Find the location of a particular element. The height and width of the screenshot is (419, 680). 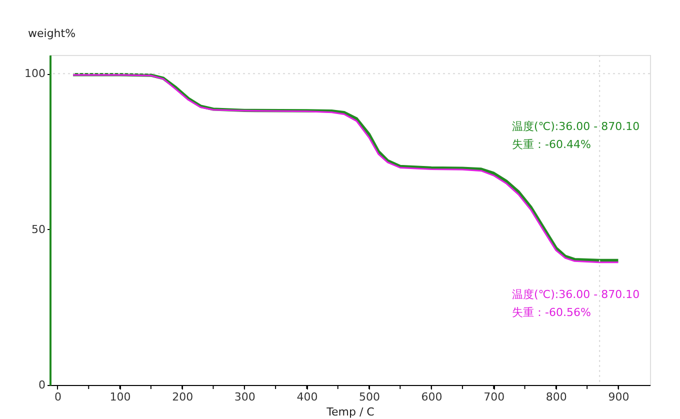

y-tick-label: 0 is located at coordinates (42, 385).